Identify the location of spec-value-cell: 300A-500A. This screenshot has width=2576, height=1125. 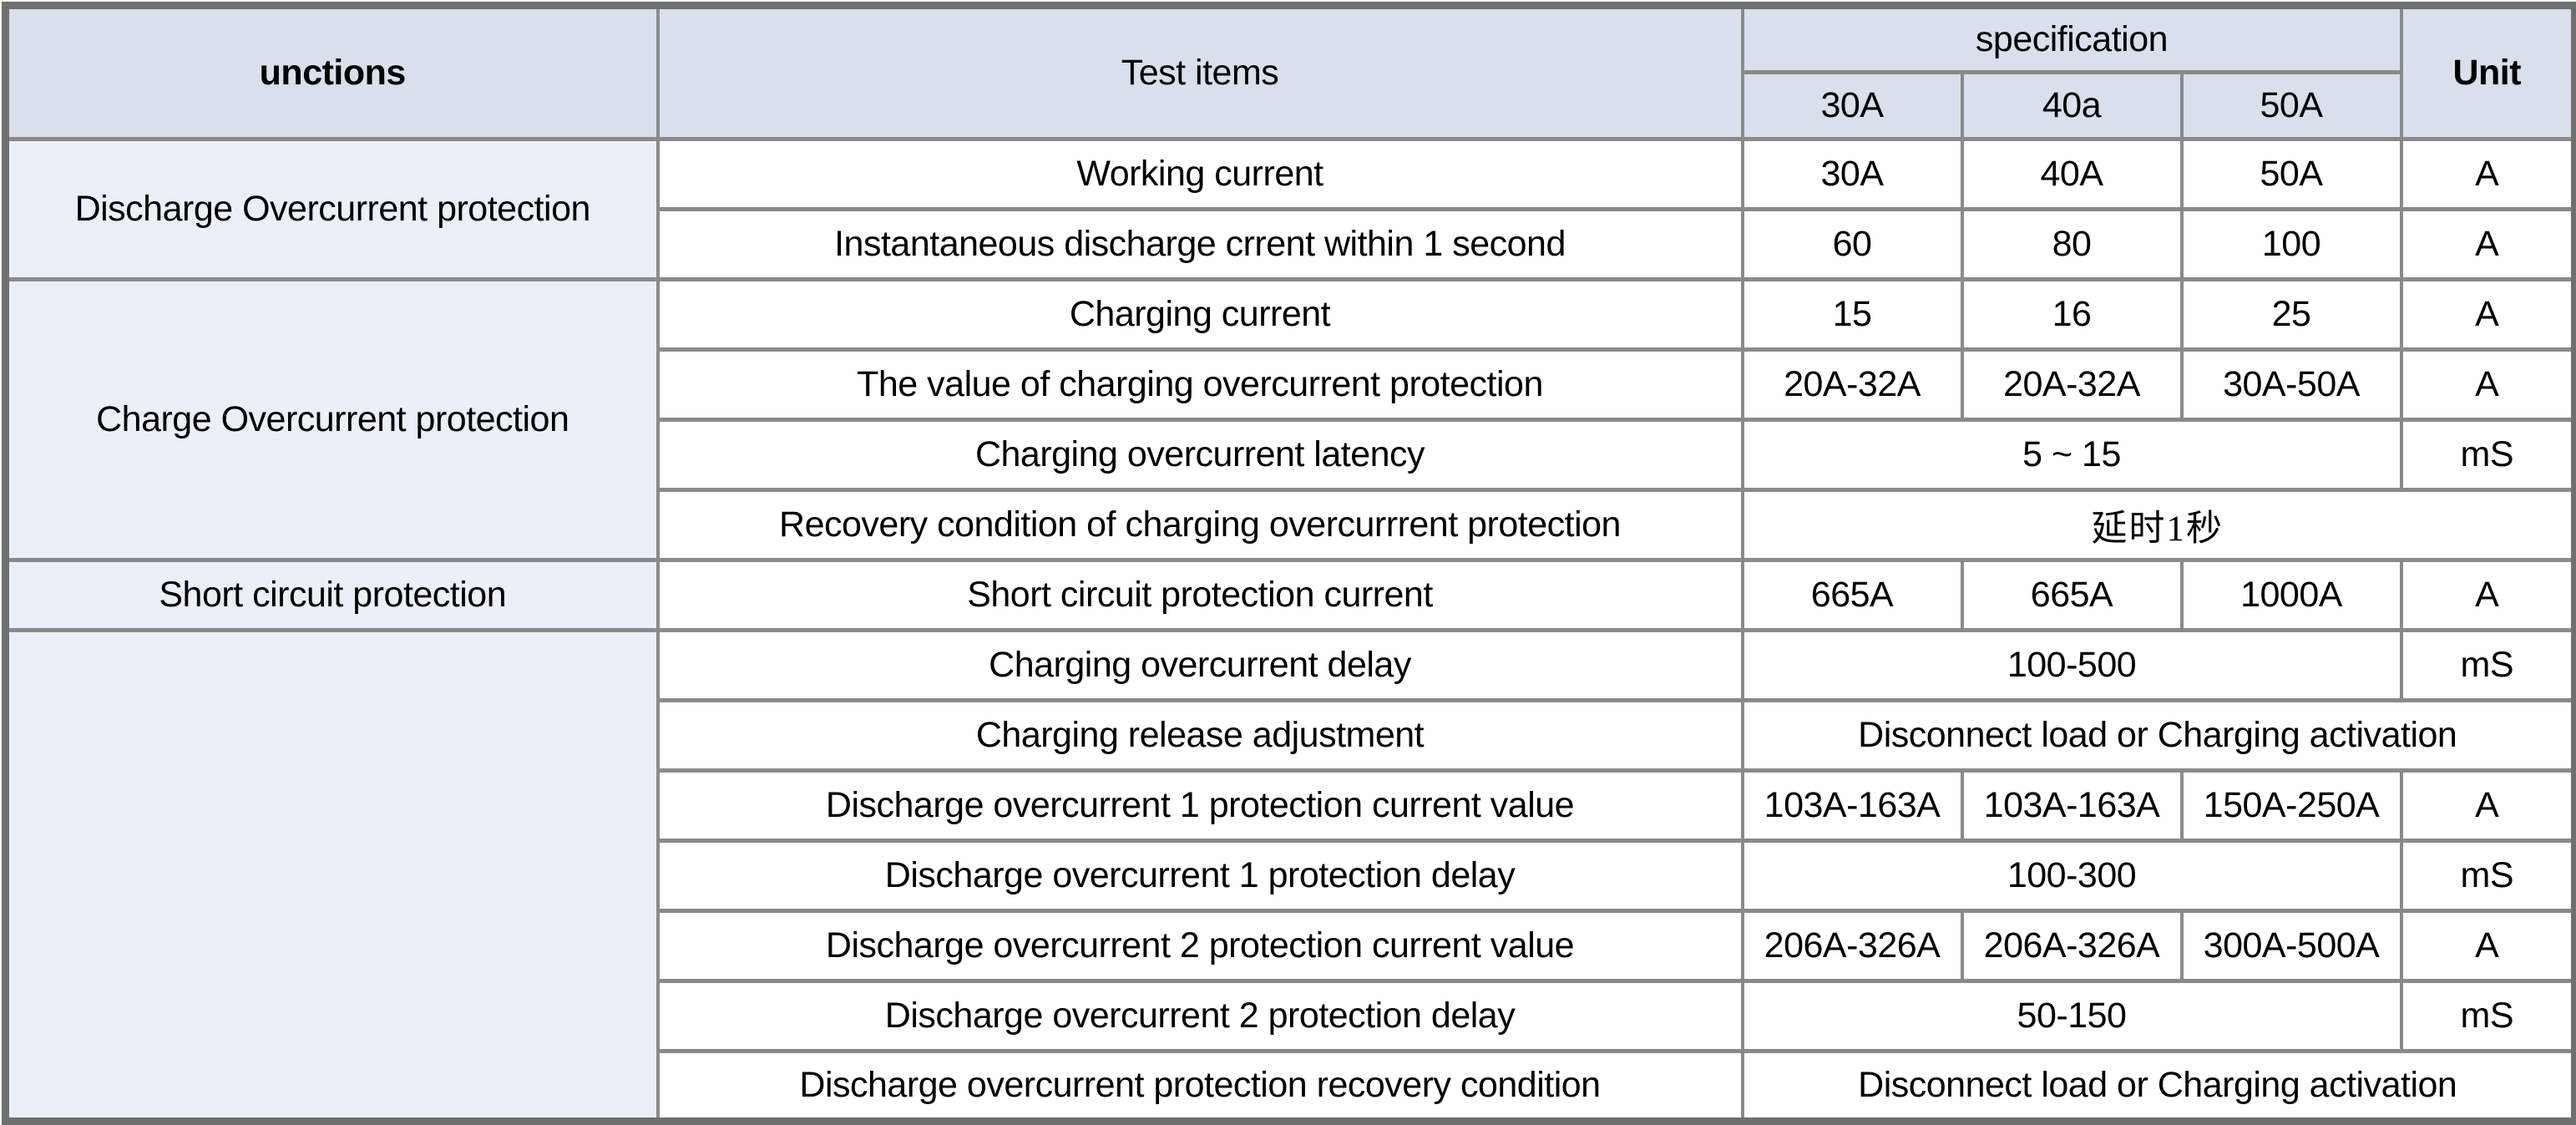
(2291, 946).